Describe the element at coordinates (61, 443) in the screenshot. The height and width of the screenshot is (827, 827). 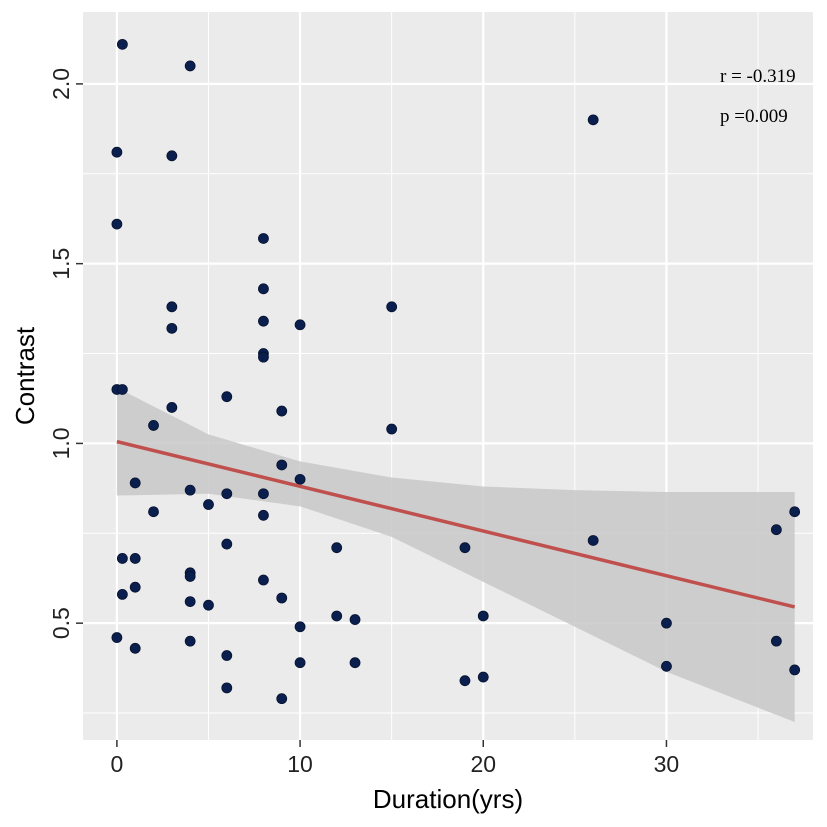
I see `y-tick-label: 1.0` at that location.